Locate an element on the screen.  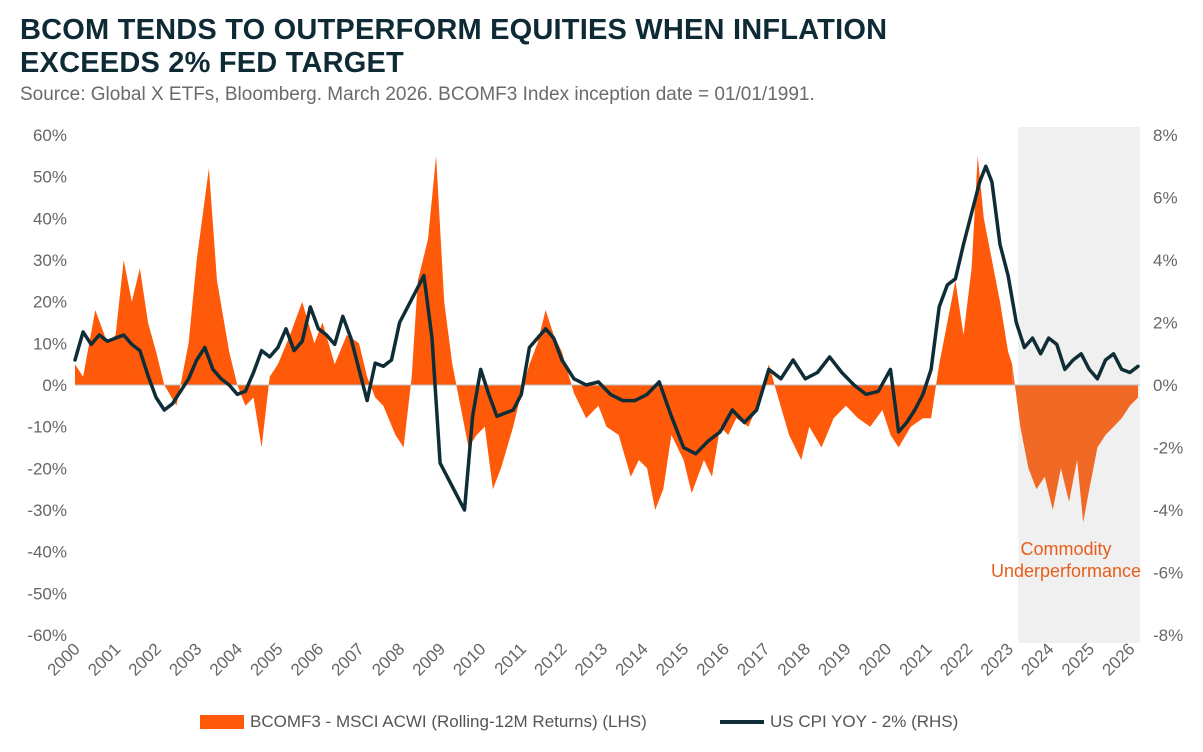
left-axis-tick: -60% is located at coordinates (47, 635).